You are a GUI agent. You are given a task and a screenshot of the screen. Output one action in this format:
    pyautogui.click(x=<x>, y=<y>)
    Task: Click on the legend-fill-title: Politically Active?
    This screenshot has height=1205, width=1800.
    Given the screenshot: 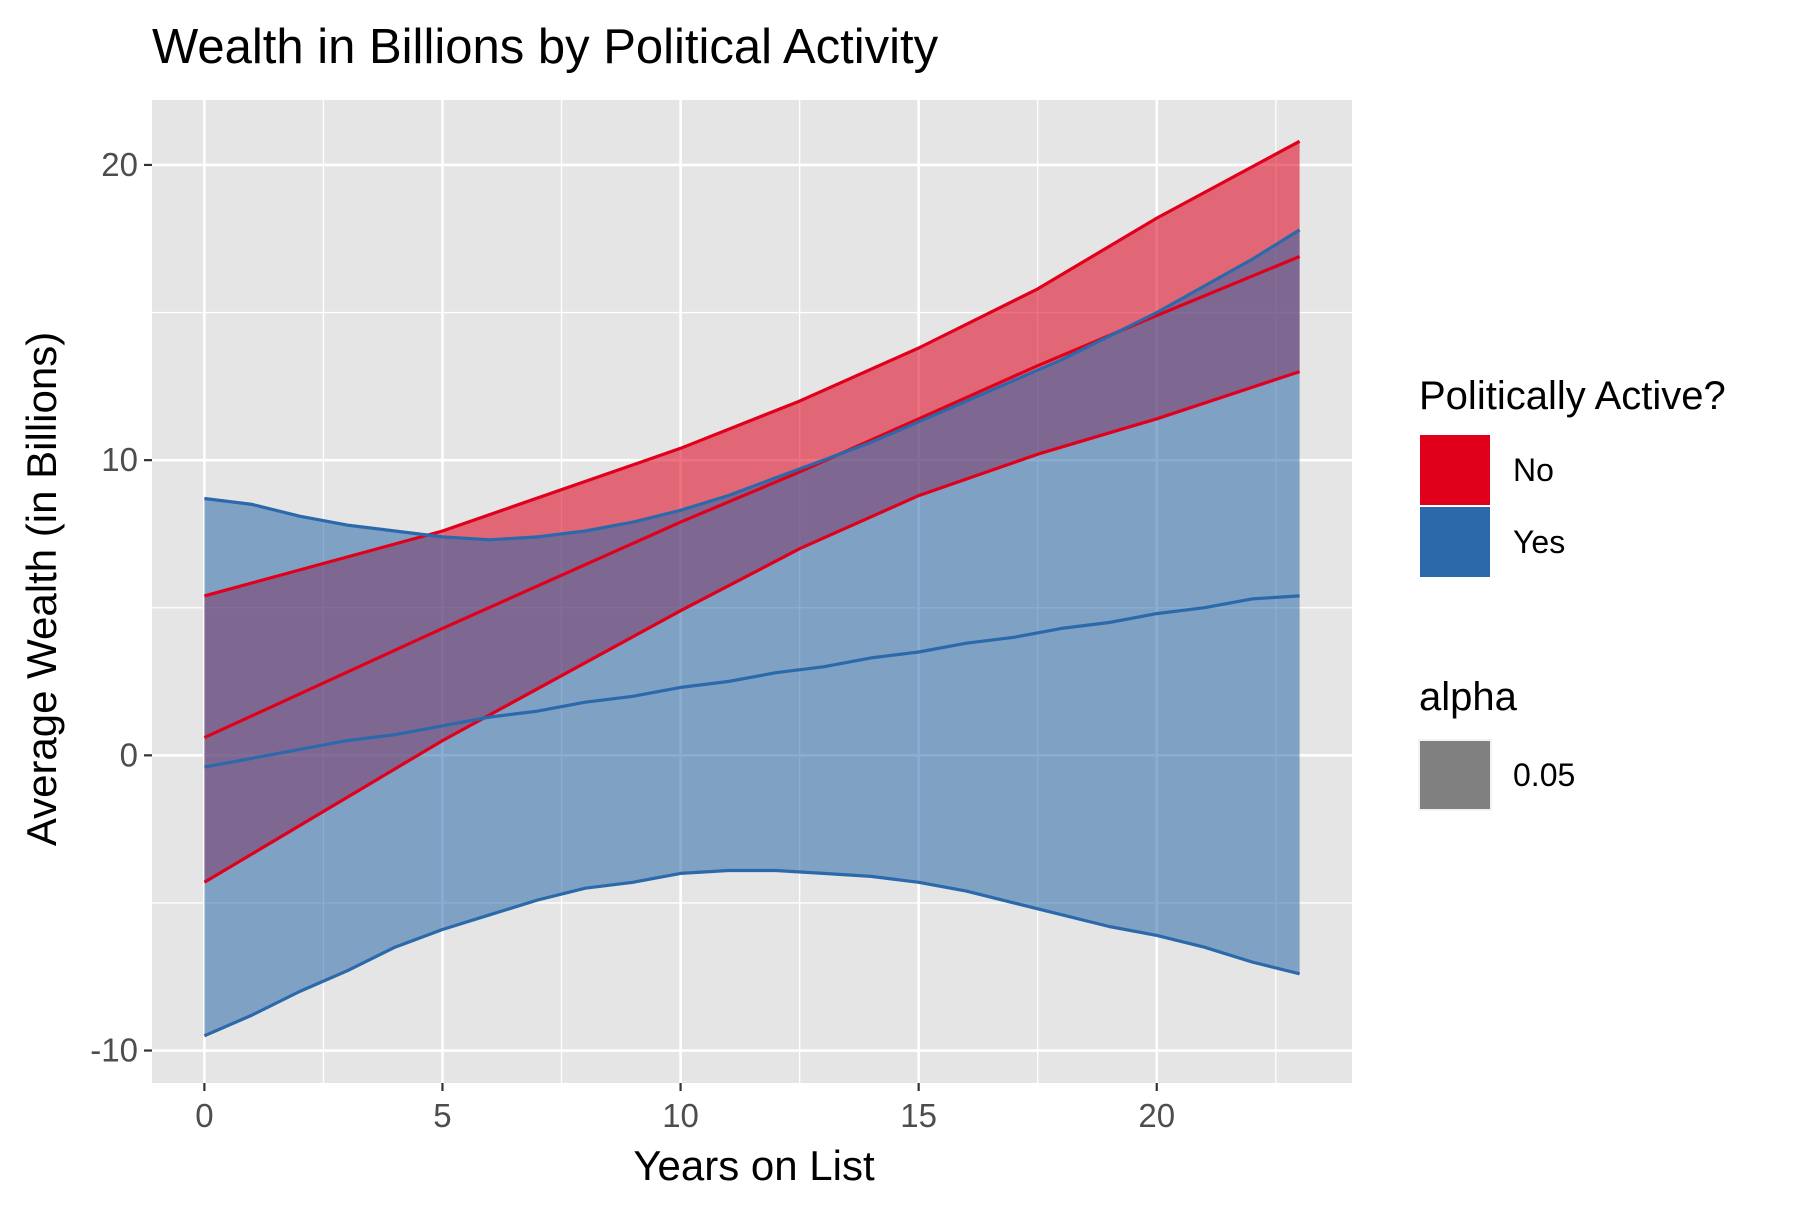 What is the action you would take?
    pyautogui.click(x=1572, y=396)
    